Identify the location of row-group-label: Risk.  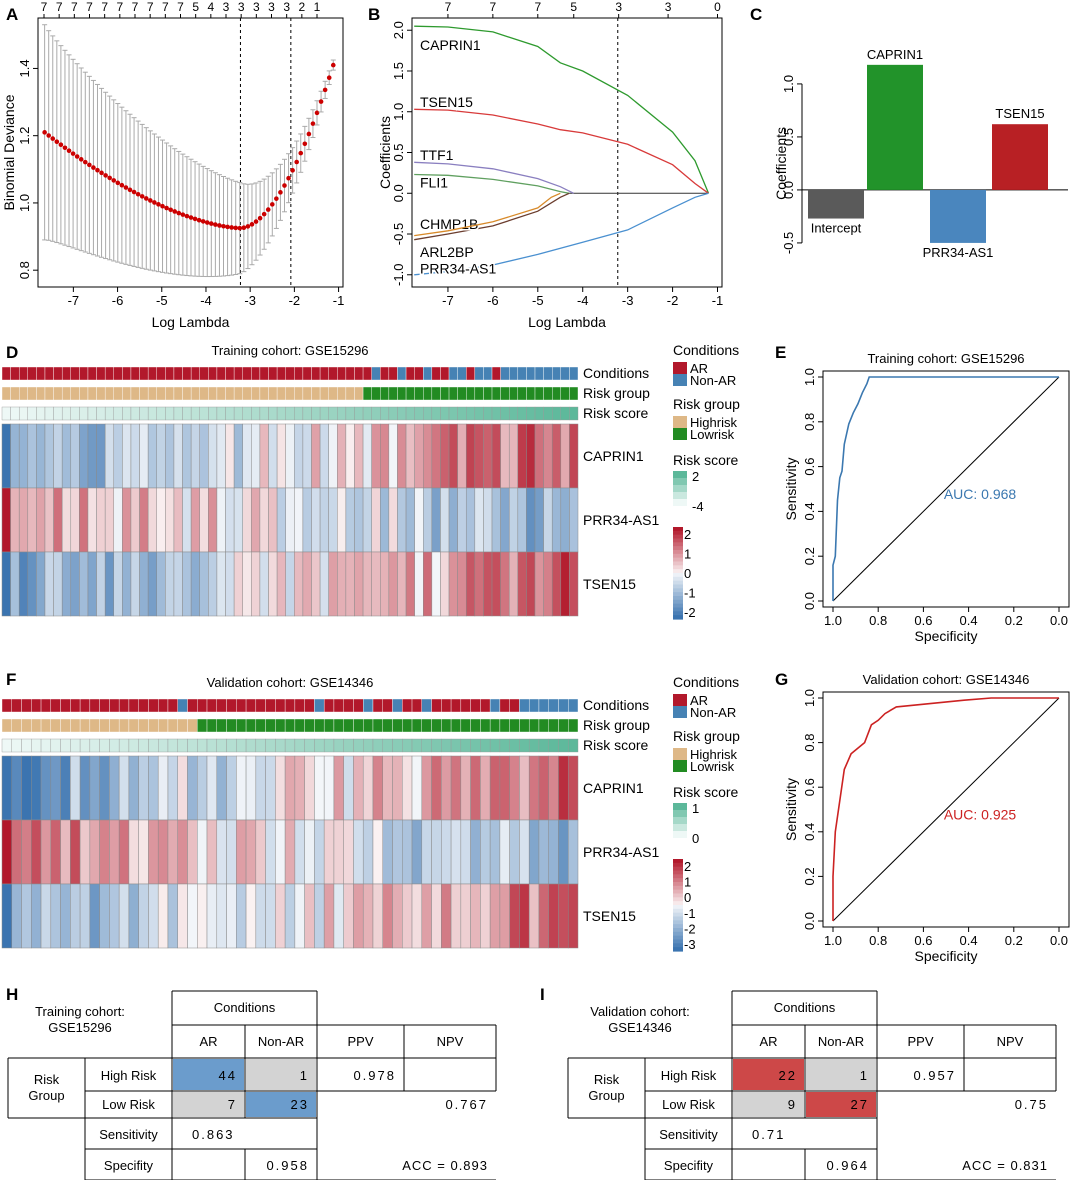
(607, 1079).